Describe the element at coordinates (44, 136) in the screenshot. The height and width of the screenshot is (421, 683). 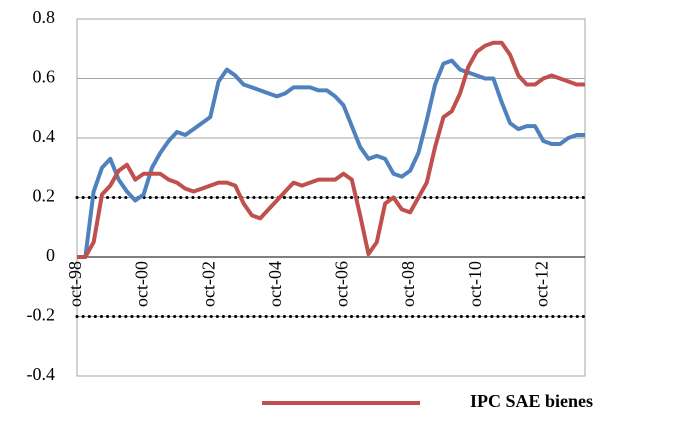
I see `y-tick-label: 0.4` at that location.